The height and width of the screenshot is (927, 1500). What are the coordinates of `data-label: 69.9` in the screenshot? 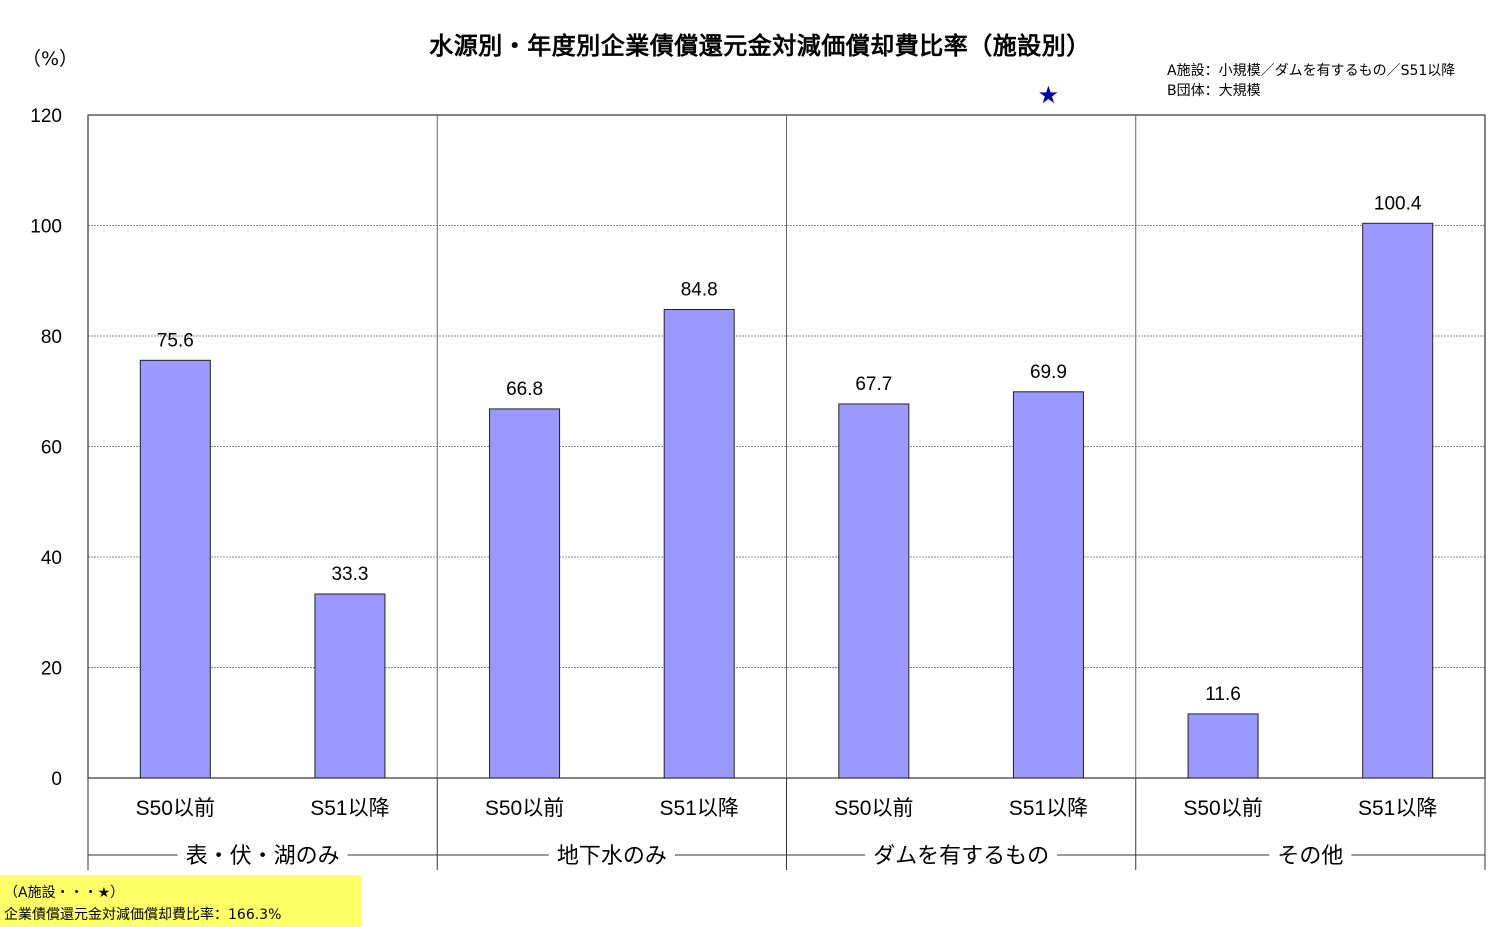 It's located at (1048, 372).